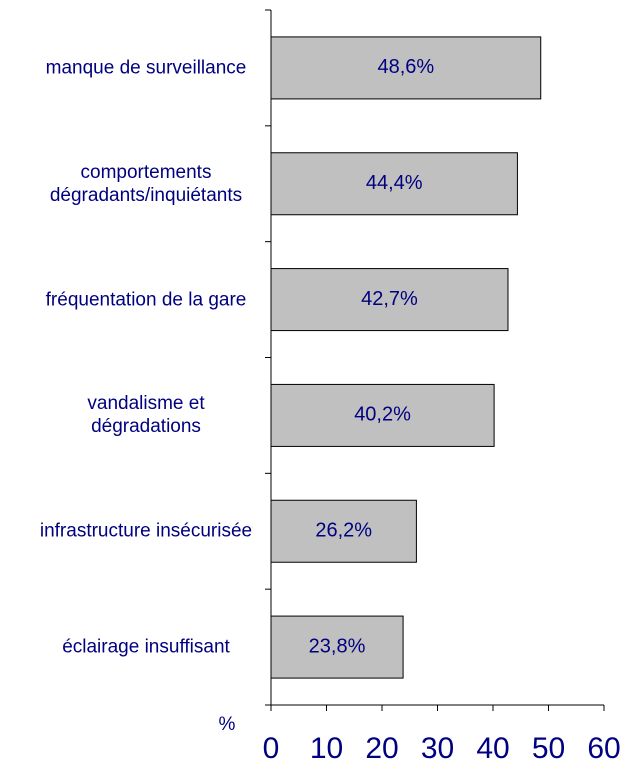  I want to click on value-label: 26,2%, so click(343, 531).